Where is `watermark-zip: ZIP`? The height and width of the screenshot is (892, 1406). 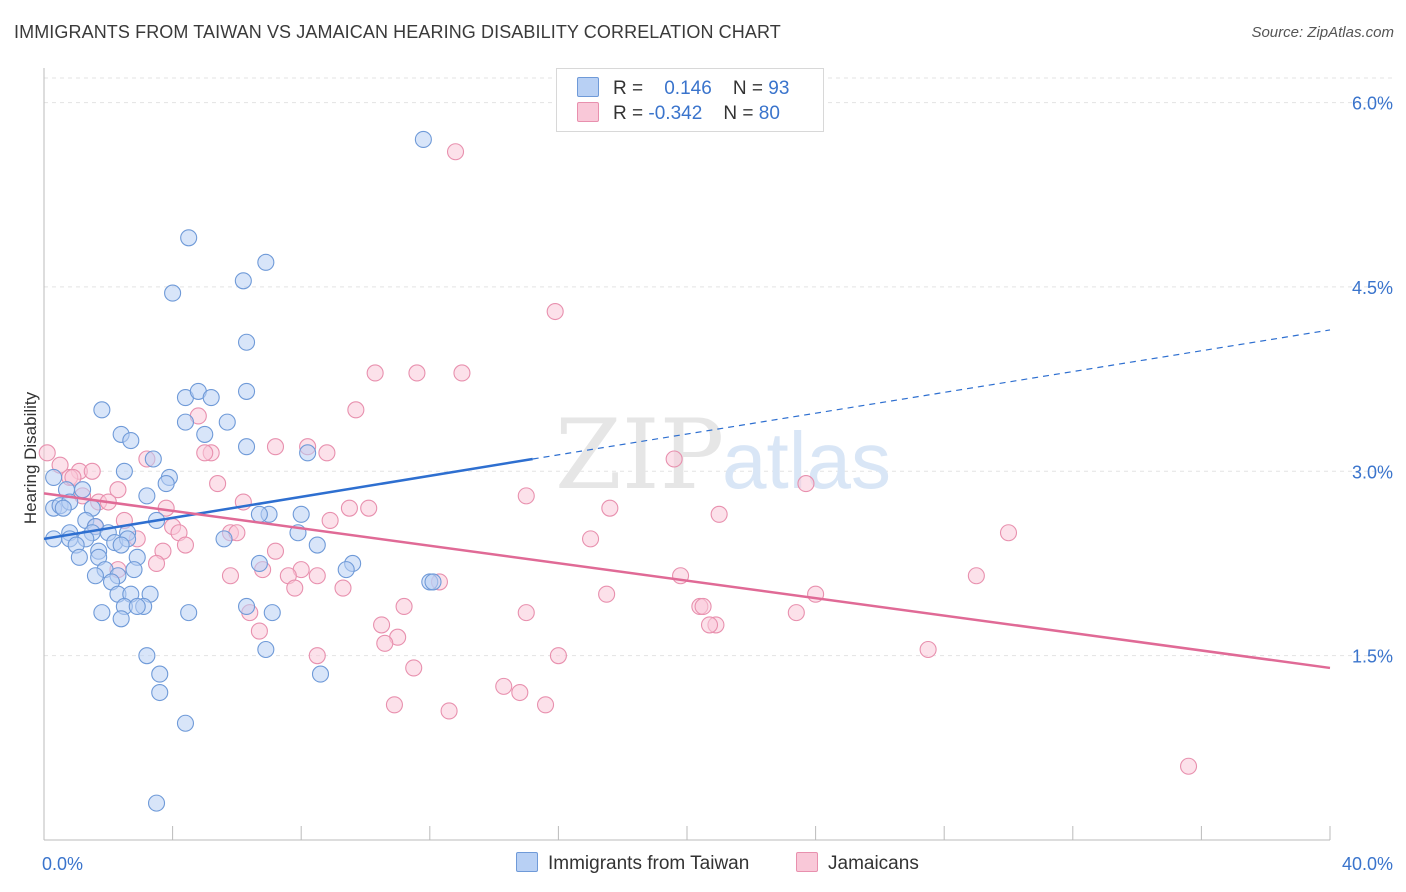 watermark-zip: ZIP is located at coordinates (639, 455).